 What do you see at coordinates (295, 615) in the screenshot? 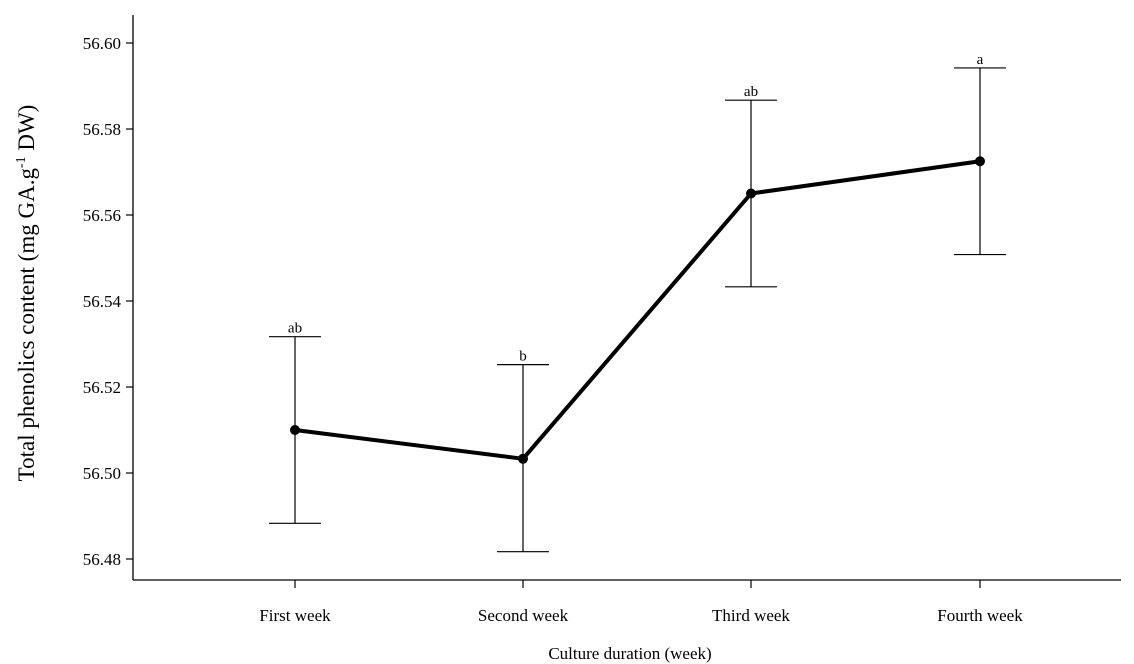
I see `x-tick-label: First week` at bounding box center [295, 615].